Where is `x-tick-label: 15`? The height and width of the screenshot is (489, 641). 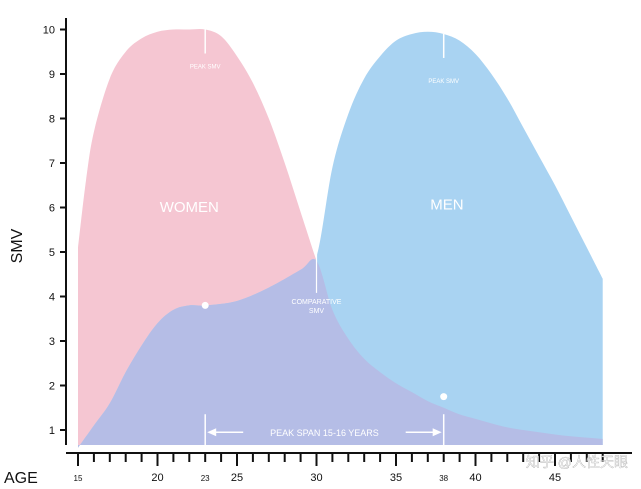
x-tick-label: 15 is located at coordinates (78, 478).